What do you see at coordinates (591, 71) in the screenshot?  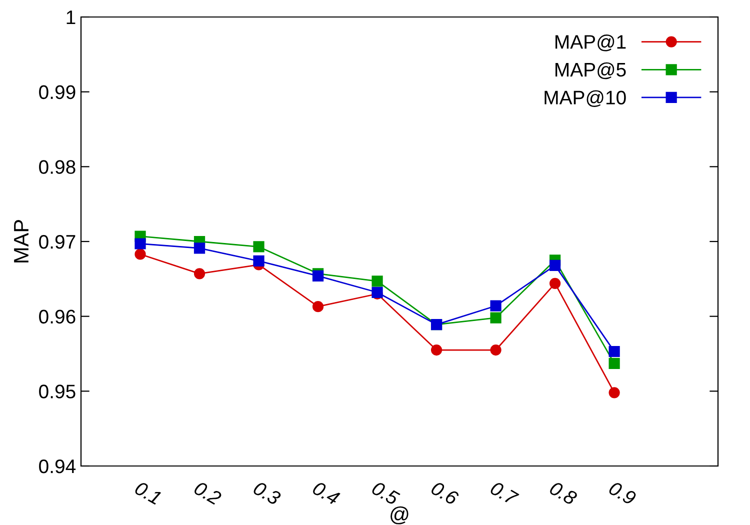 I see `legend-label: MAP@5` at bounding box center [591, 71].